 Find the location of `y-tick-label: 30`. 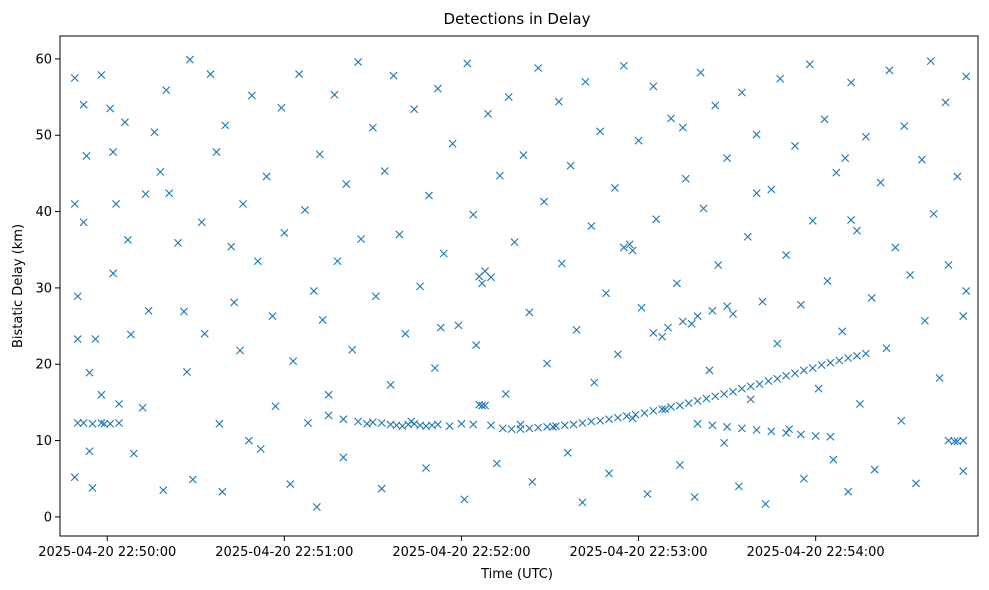

y-tick-label: 30 is located at coordinates (43, 288).